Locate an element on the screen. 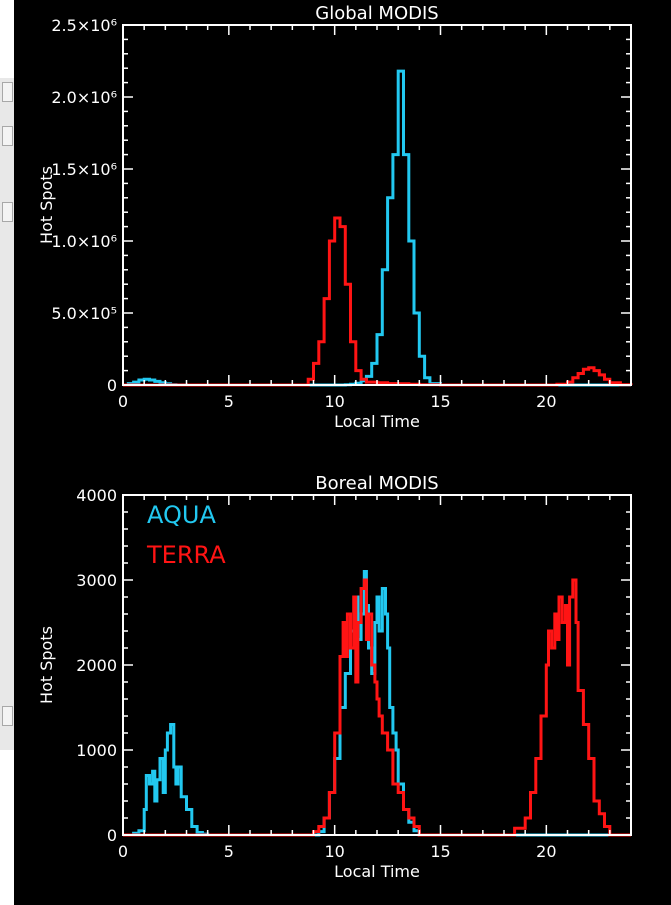  chart-title: Boreal MODIS is located at coordinates (377, 483).